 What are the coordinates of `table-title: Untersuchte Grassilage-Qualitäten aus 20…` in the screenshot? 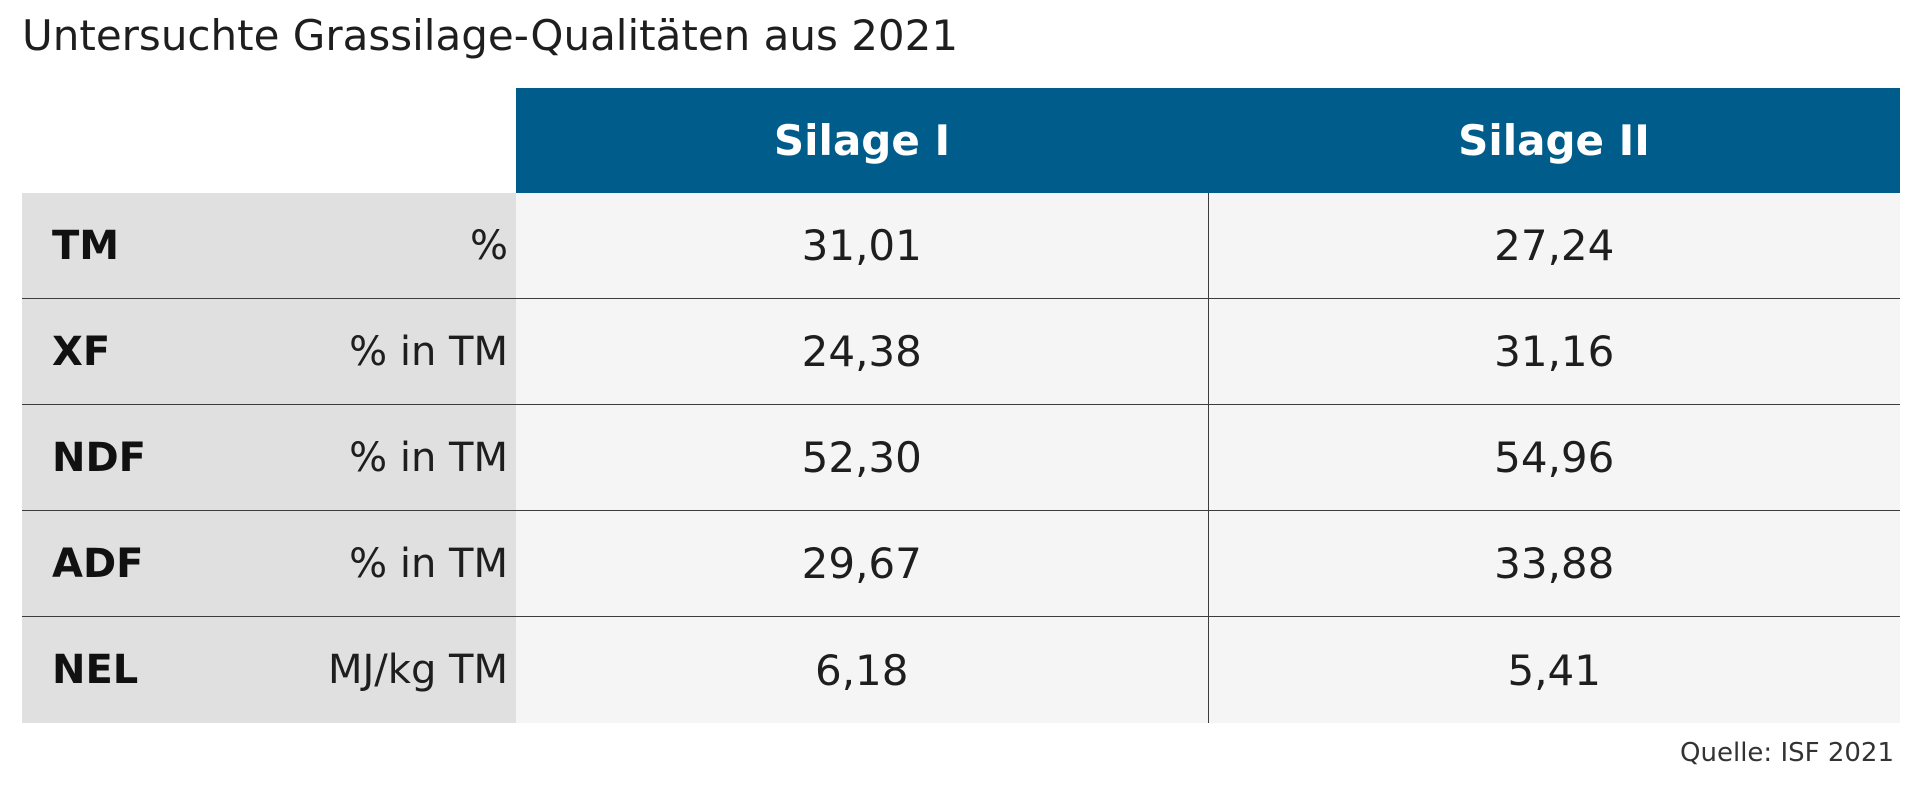 It's located at (490, 35).